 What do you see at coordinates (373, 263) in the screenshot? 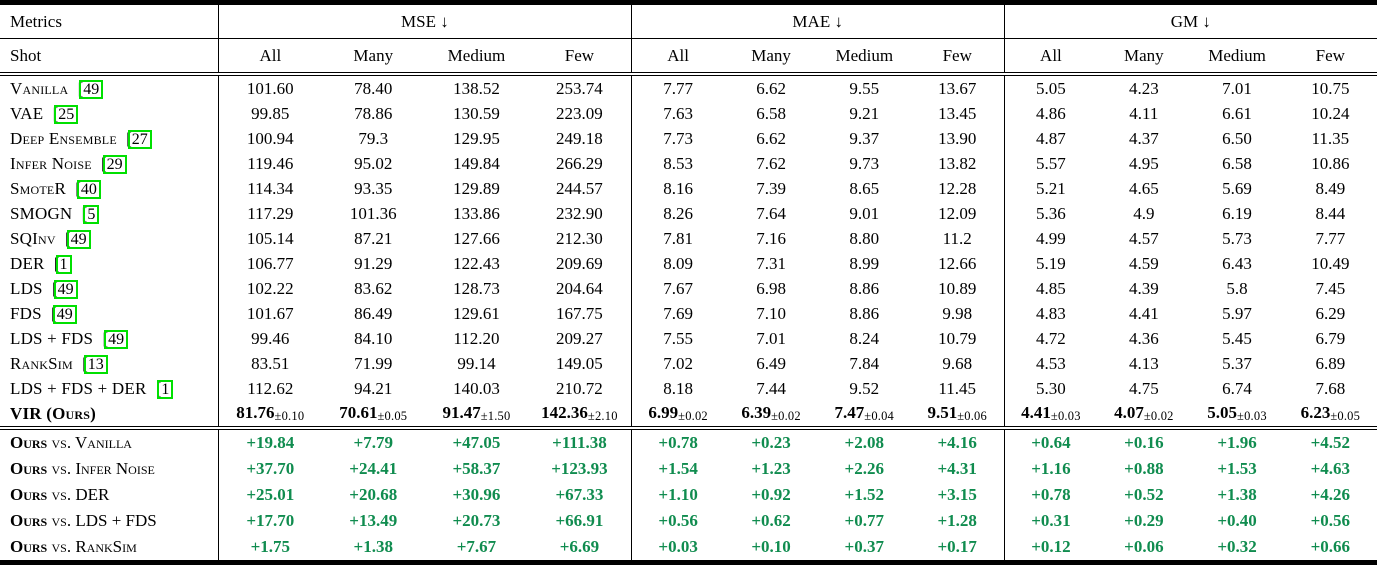
I see `metric-value: 91.29` at bounding box center [373, 263].